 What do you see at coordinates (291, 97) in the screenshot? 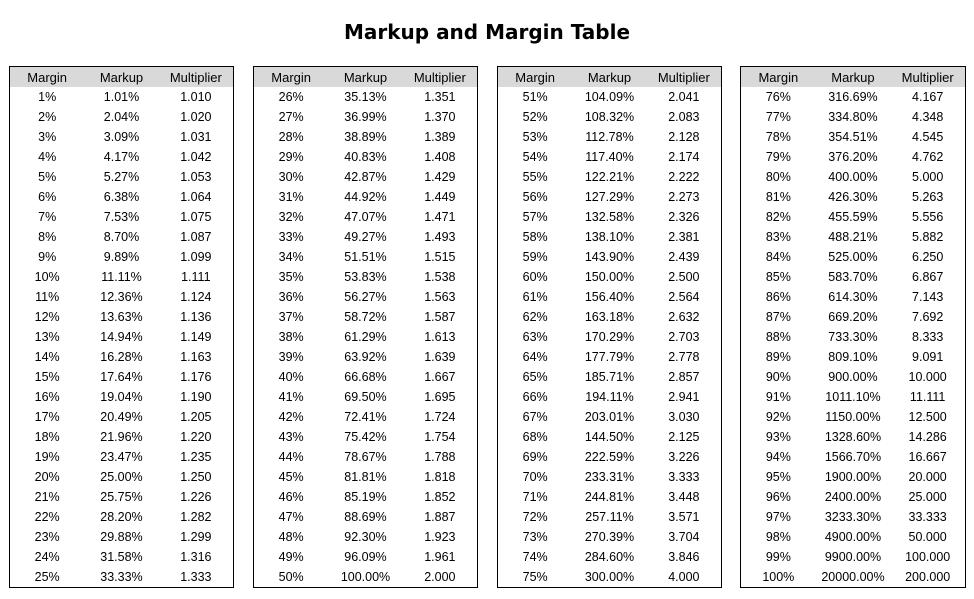
I see `margin-cell: 26%` at bounding box center [291, 97].